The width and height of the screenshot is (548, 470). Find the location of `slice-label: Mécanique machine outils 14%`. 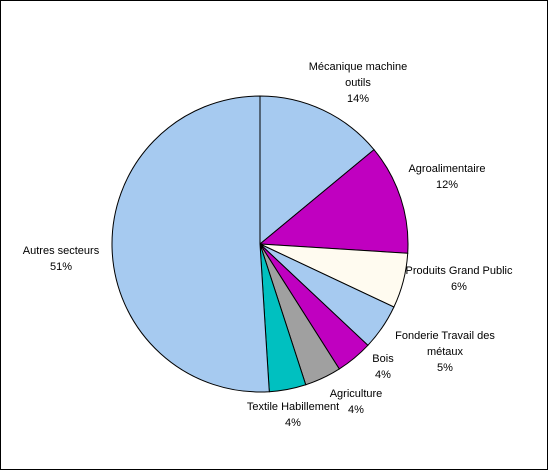

slice-label: Mécanique machine outils 14% is located at coordinates (358, 83).